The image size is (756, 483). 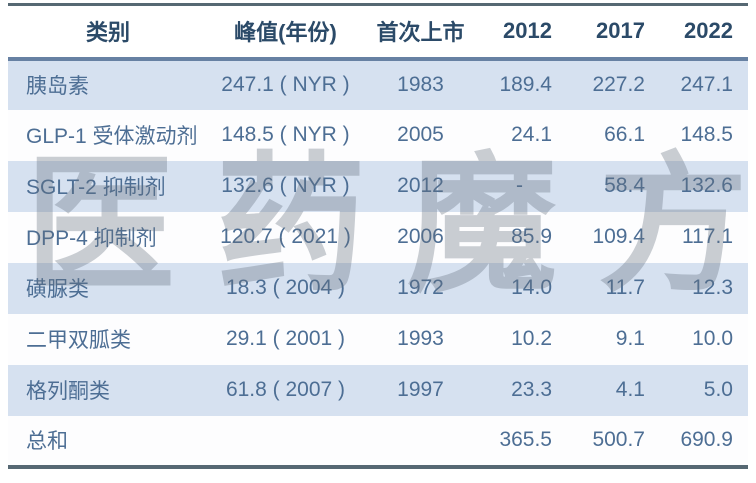 What do you see at coordinates (285, 134) in the screenshot?
I see `cell-peak: 148.5 ( NYR )` at bounding box center [285, 134].